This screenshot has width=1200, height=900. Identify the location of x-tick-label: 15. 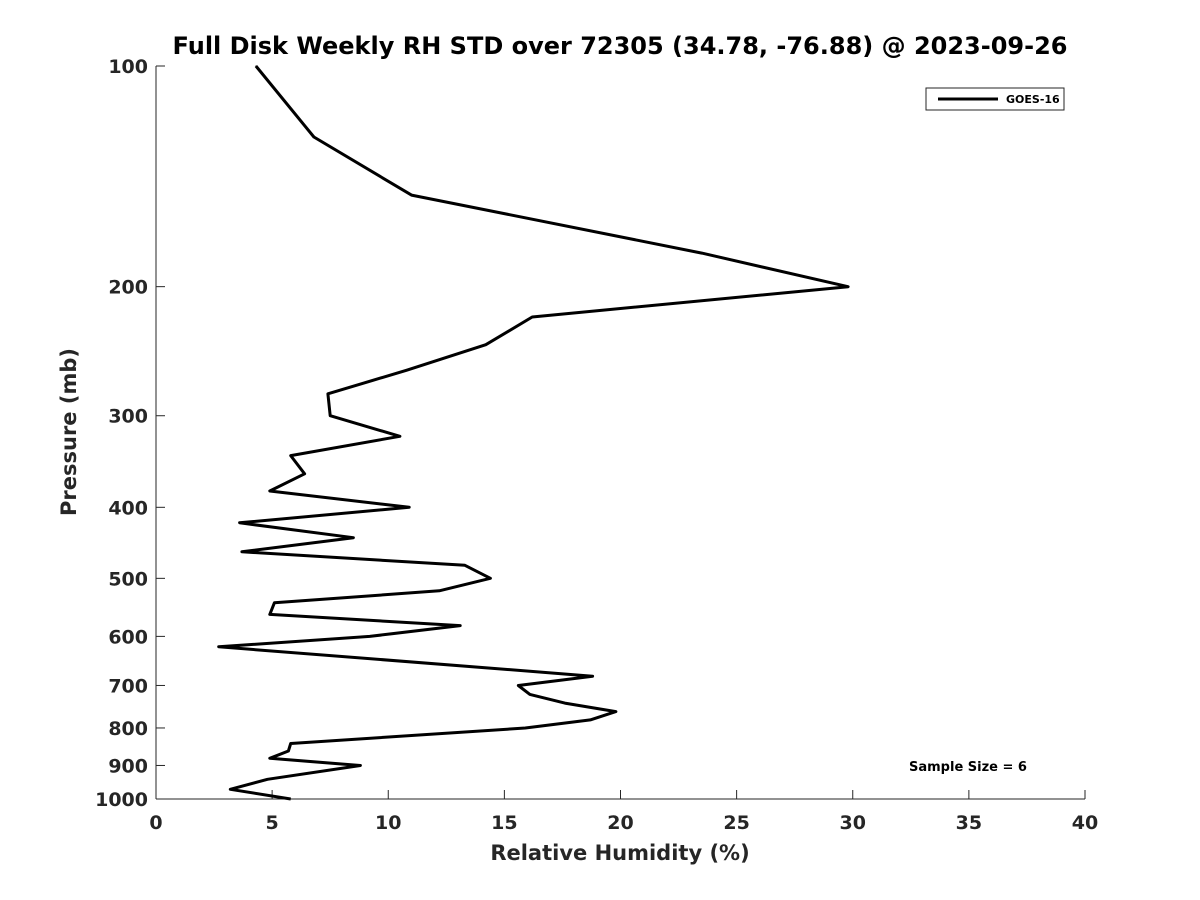
(504, 823).